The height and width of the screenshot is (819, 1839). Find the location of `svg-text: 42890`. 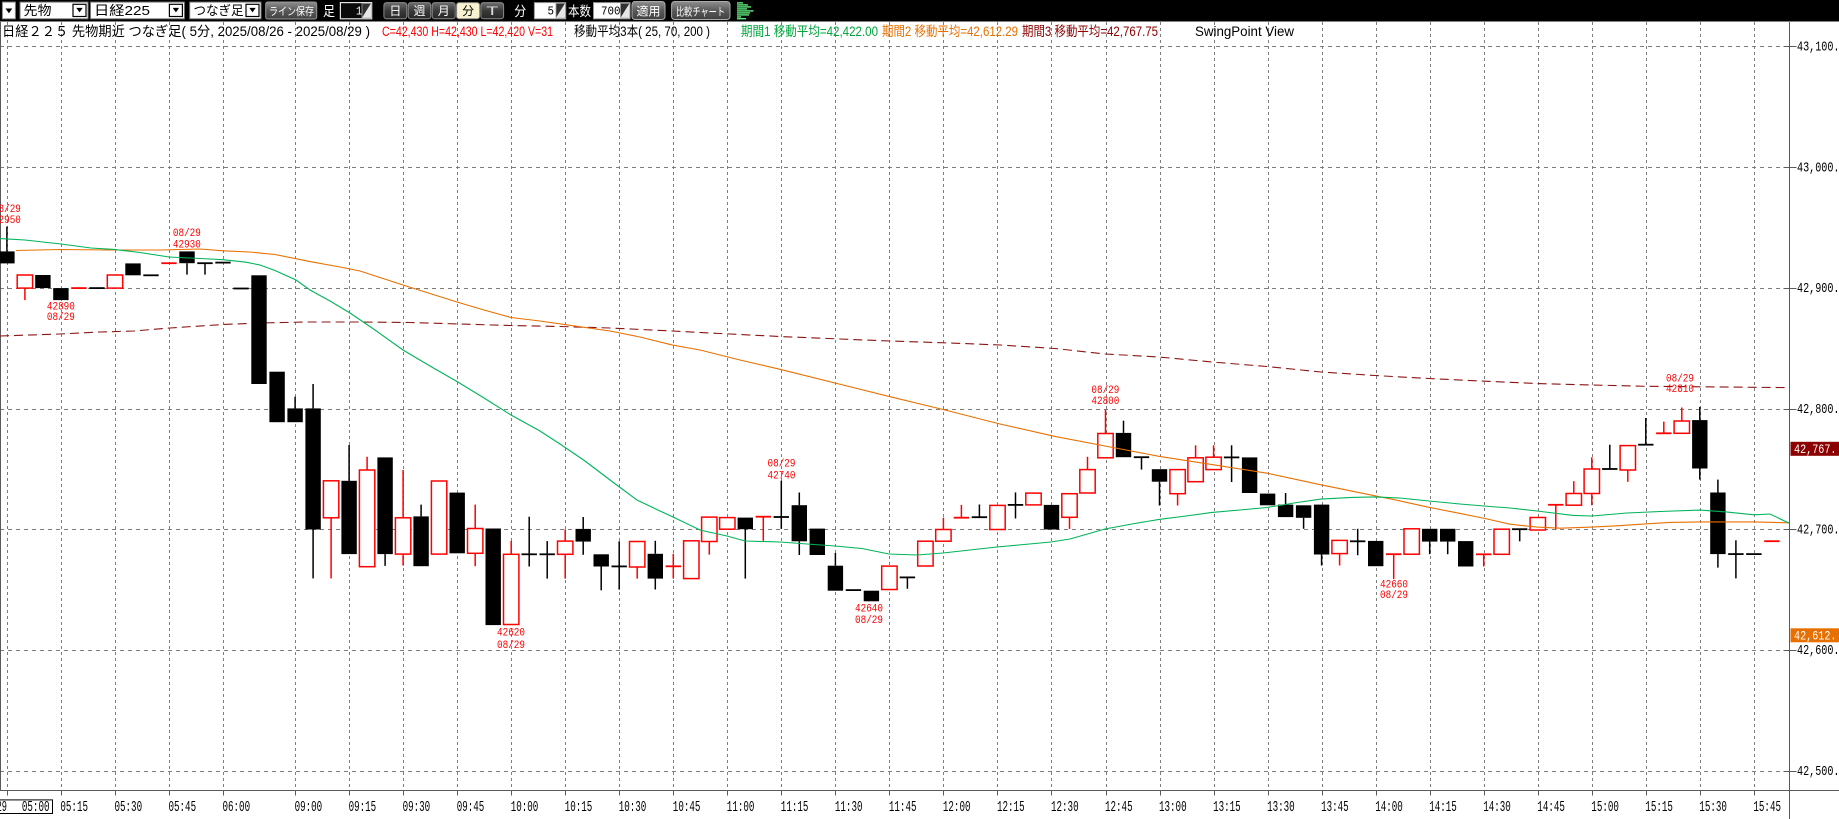

svg-text: 42890 is located at coordinates (61, 307).